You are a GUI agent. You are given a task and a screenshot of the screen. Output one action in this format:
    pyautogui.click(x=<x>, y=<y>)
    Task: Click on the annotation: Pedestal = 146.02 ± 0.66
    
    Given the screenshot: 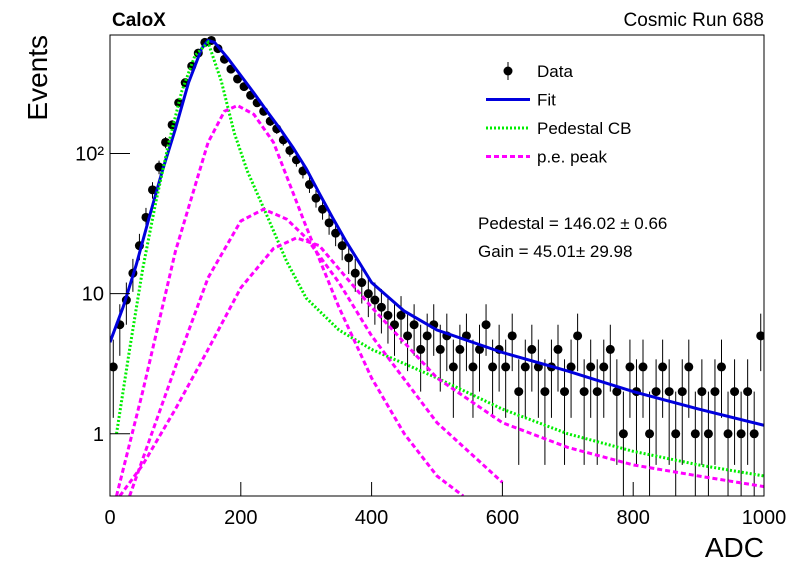 What is the action you would take?
    pyautogui.click(x=572, y=223)
    